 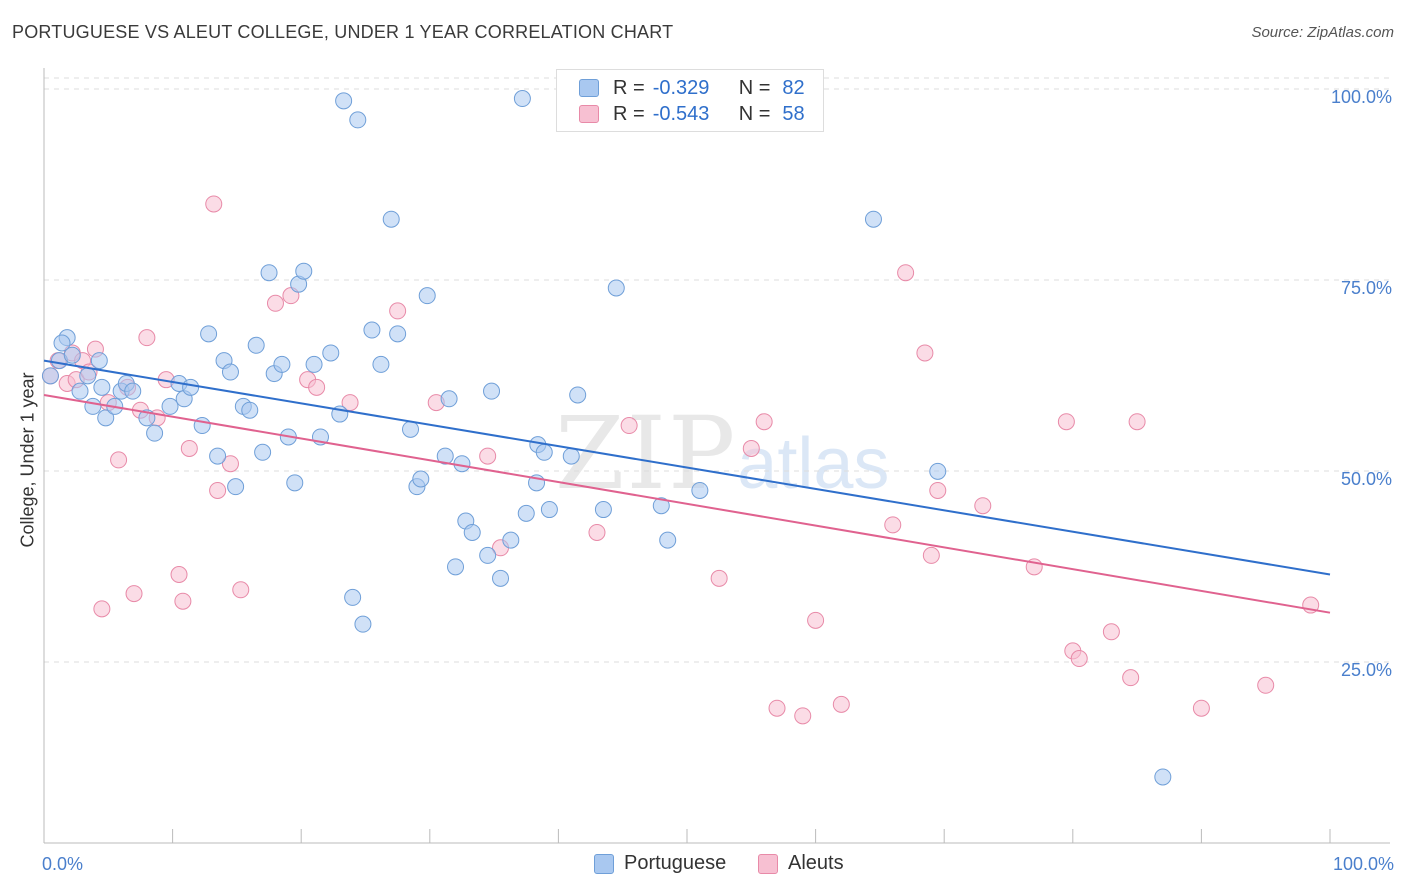 What do you see at coordinates (768, 863) in the screenshot?
I see `aleuts-swatch` at bounding box center [768, 863].